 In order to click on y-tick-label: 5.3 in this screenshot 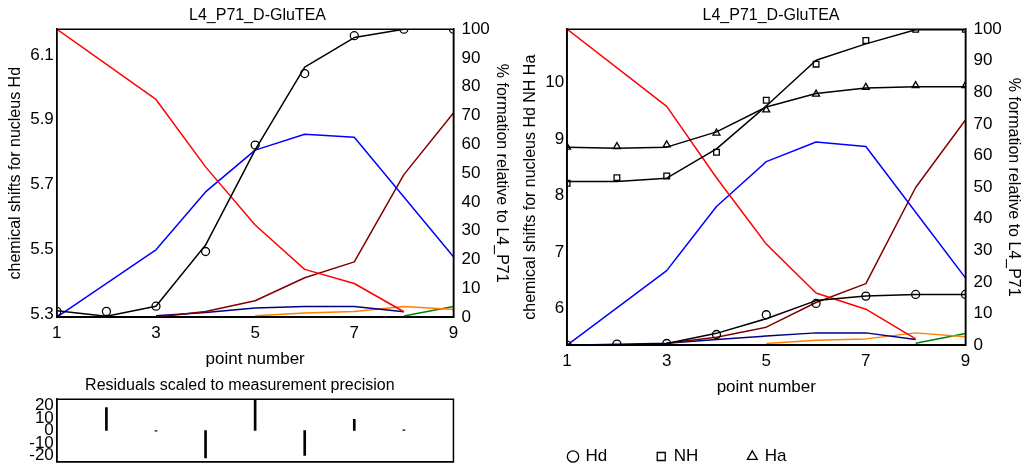, I will do `click(42, 313)`.